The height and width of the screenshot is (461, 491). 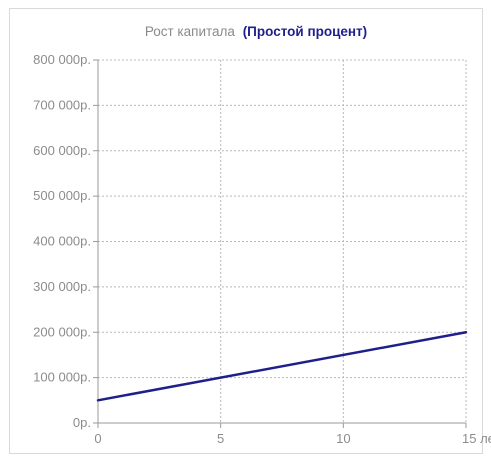 I want to click on x-tick-label: 0, so click(x=97, y=438).